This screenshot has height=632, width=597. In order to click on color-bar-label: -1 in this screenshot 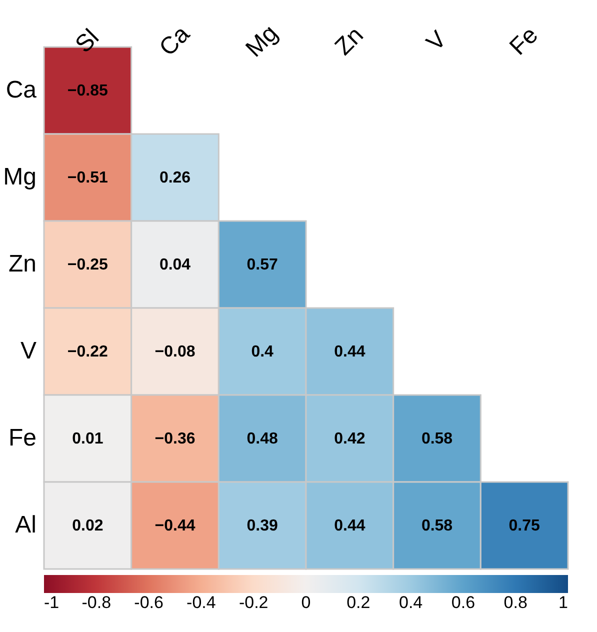, I will do `click(52, 602)`.